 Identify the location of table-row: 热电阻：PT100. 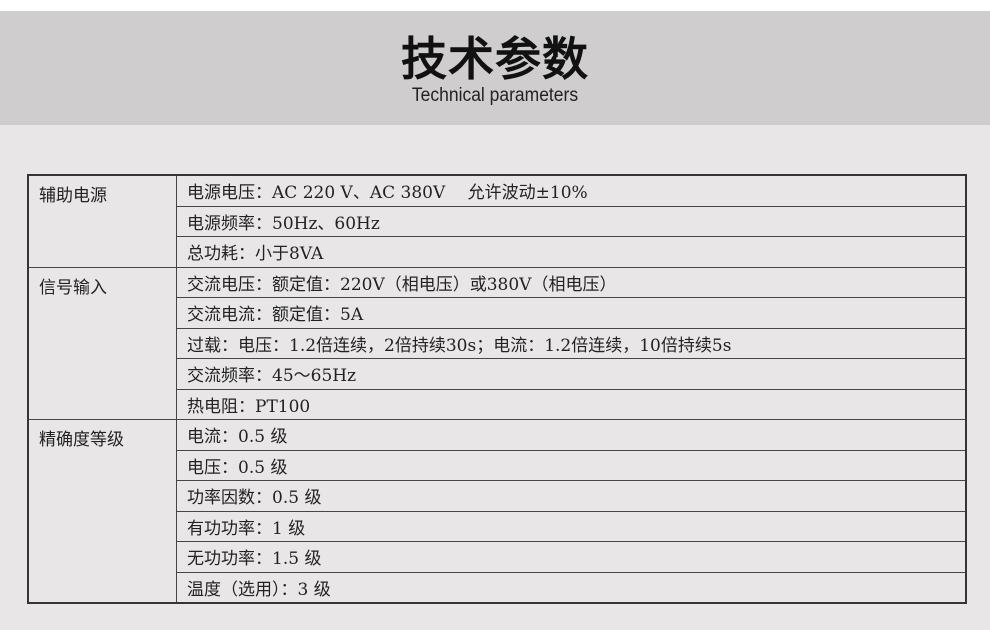
(497, 404).